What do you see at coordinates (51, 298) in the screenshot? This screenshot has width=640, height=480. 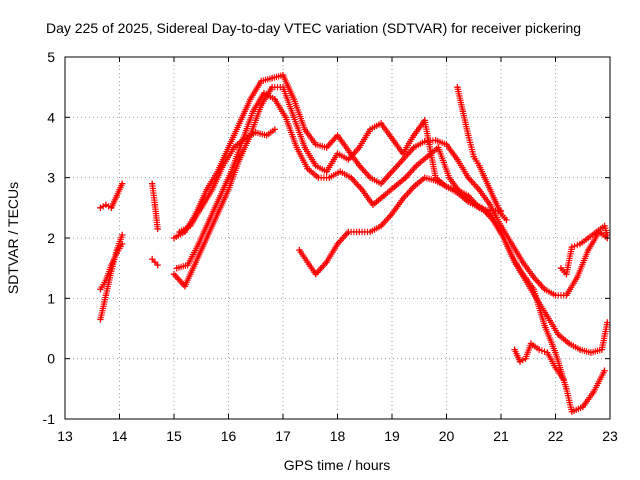 I see `y-tick-label: 1` at bounding box center [51, 298].